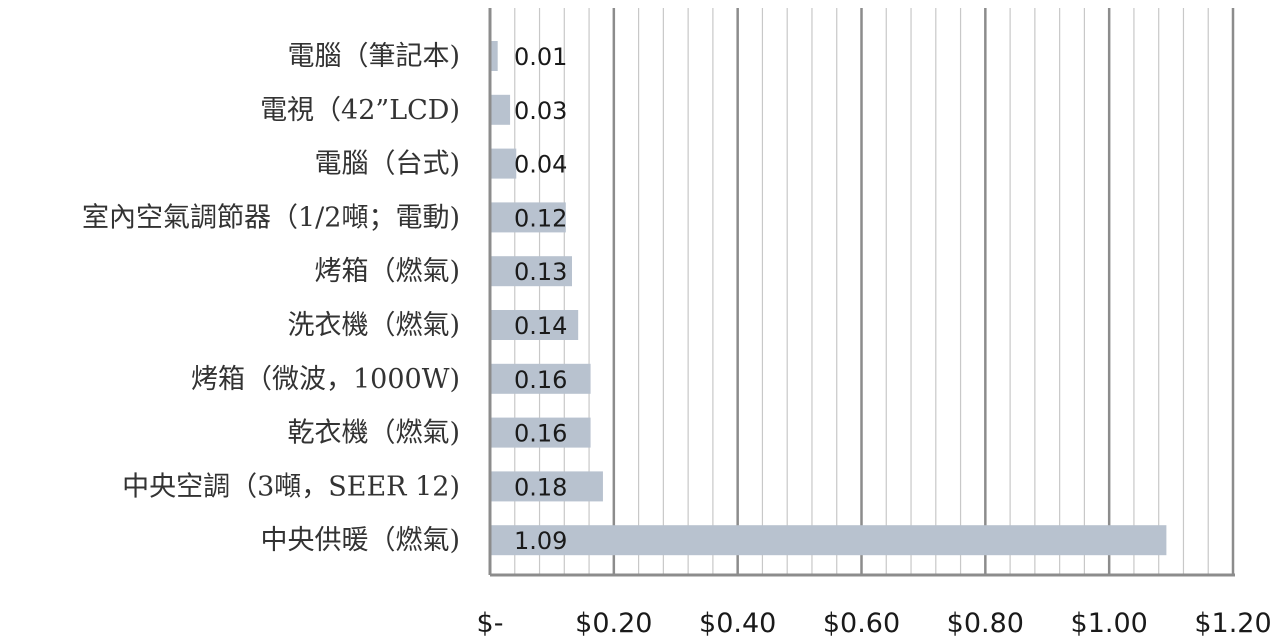 The height and width of the screenshot is (636, 1277). Describe the element at coordinates (540, 299) in the screenshot. I see `value-labels: 0.01 0.03 0.04 0.12 0.13 0.14 0.16 0.16 0.18 1.09` at that location.